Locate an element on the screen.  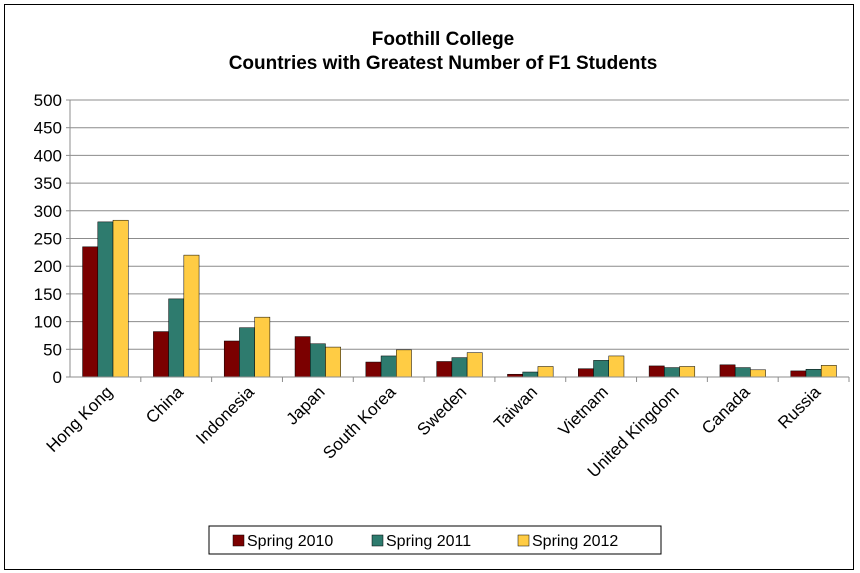
y-axis-ticks: 0 50 100 150 200 250 300 350 400 450 500 is located at coordinates (52, 239).